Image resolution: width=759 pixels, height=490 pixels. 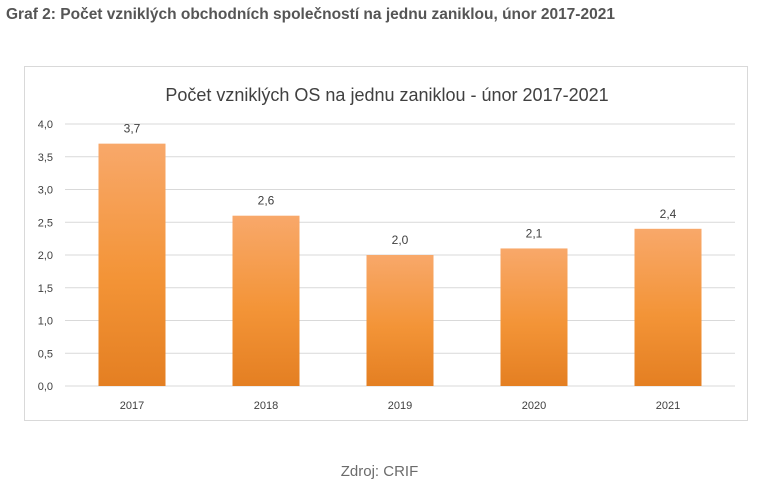 What do you see at coordinates (400, 240) in the screenshot?
I see `data-label-2019: 2,0` at bounding box center [400, 240].